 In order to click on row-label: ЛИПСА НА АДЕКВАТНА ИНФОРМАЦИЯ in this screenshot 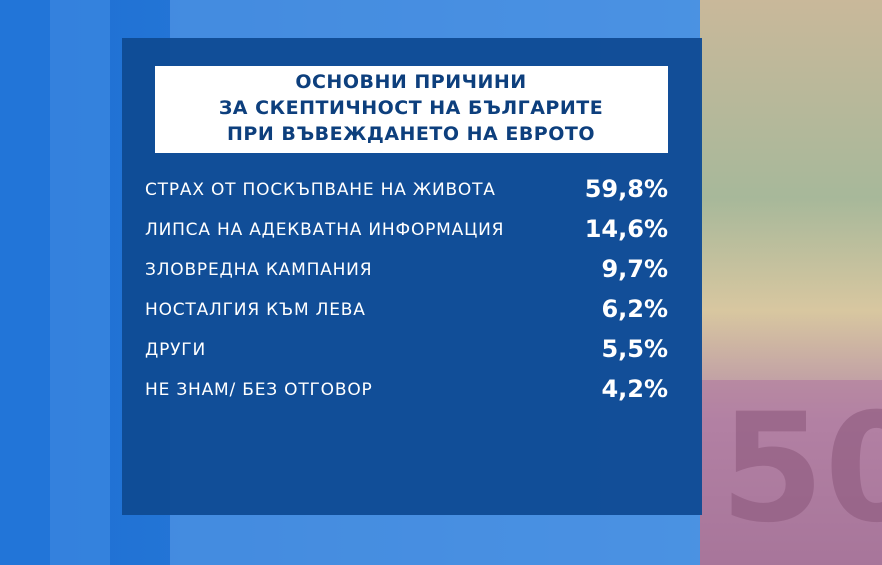, I will do `click(324, 230)`.